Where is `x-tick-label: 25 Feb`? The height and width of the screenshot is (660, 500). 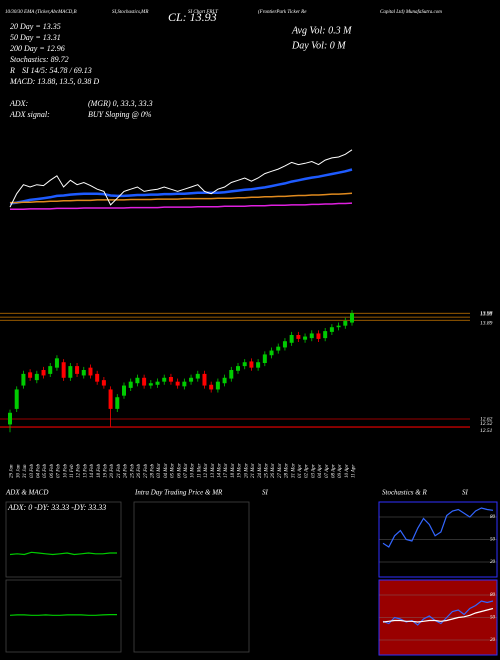
x-tick-label: 25 Feb is located at coordinates (132, 470).